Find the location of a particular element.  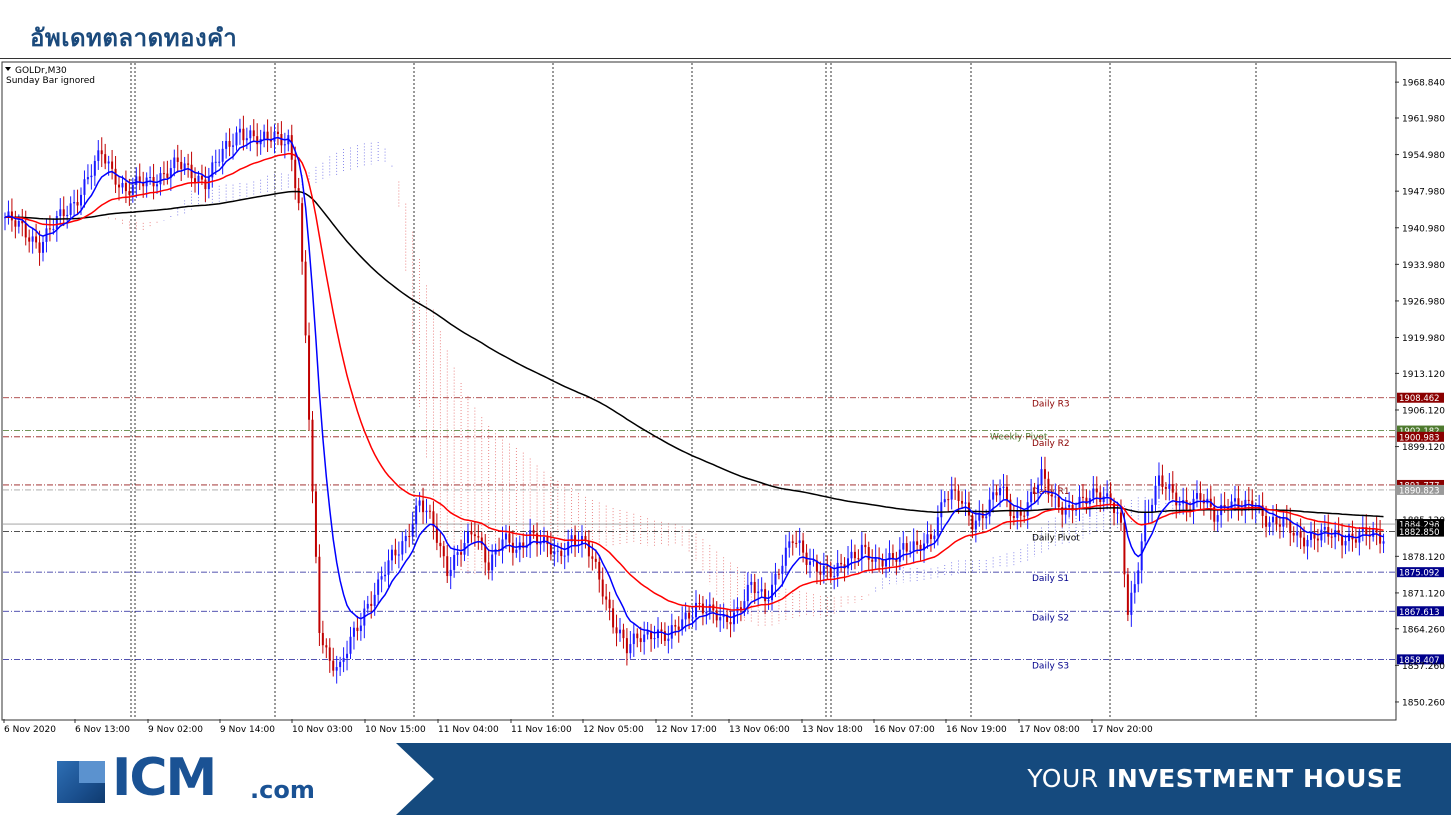

level-price-label: 1858.407 is located at coordinates (1419, 661).